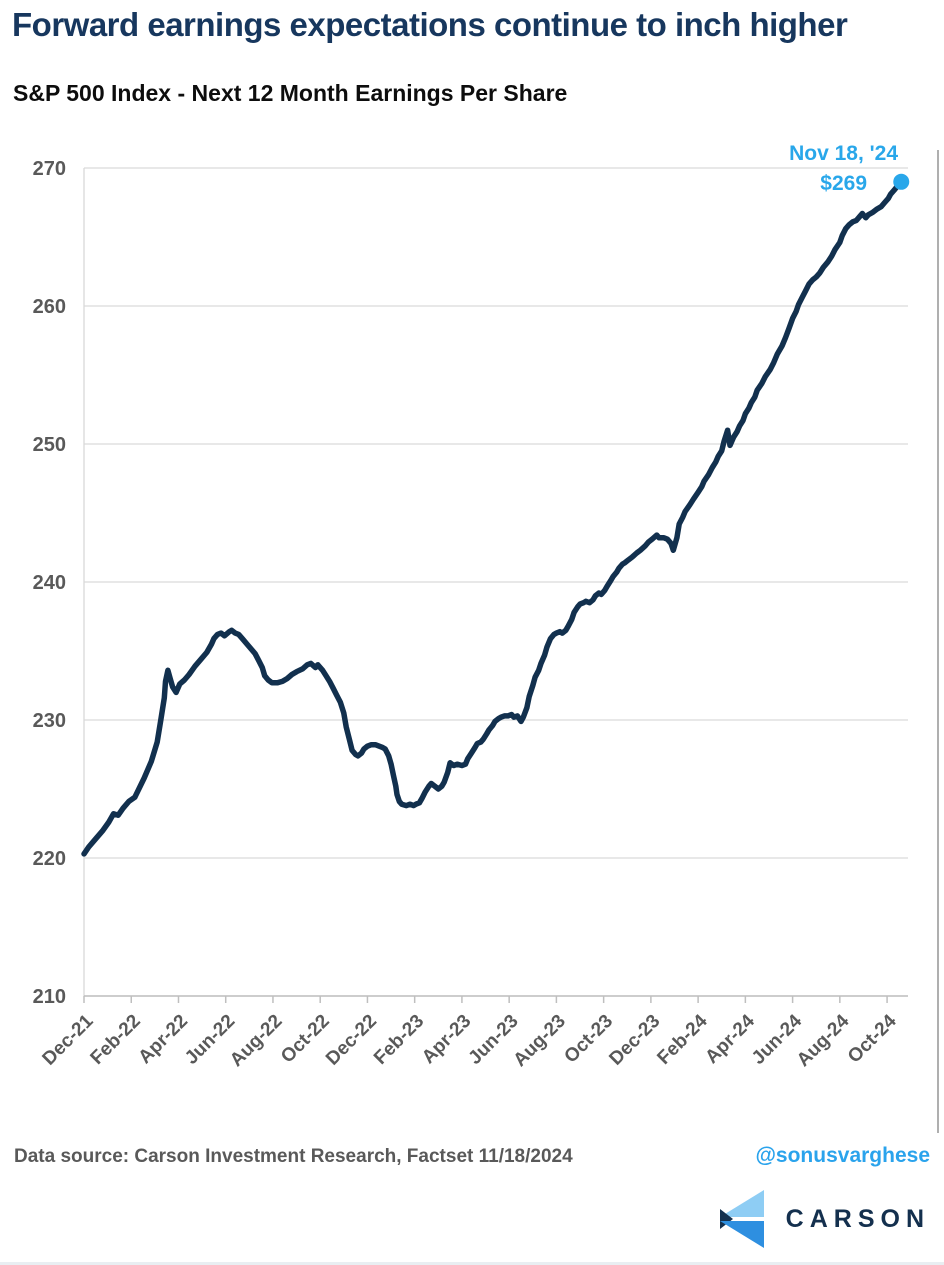 Image resolution: width=944 pixels, height=1265 pixels. Describe the element at coordinates (540, 1041) in the screenshot. I see `x-axis-label-Aug-23: Aug-23` at that location.